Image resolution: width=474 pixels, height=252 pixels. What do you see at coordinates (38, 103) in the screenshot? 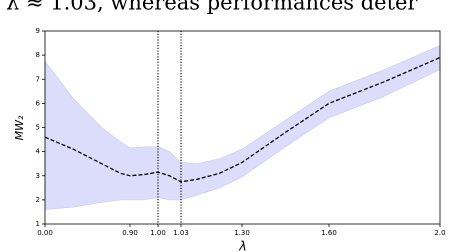
I see `y-tick-label: 6` at bounding box center [38, 103].